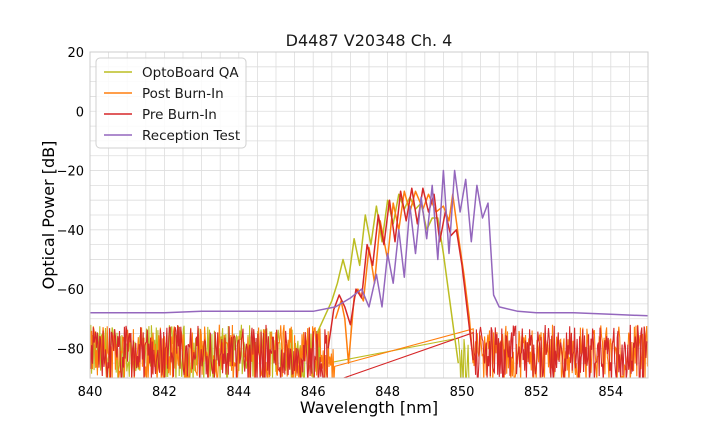 The width and height of the screenshot is (720, 432). I want to click on x-tick-label: 850, so click(462, 392).